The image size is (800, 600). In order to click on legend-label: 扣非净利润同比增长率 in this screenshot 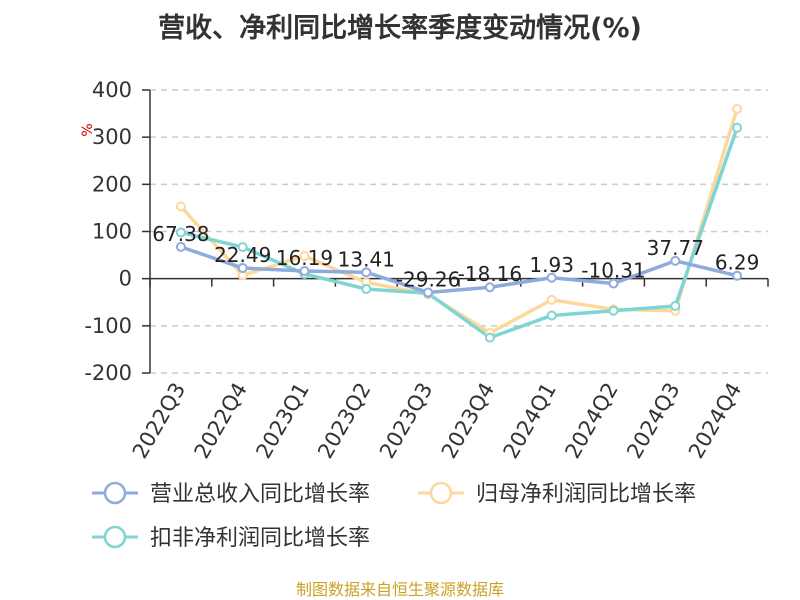, I will do `click(260, 538)`.